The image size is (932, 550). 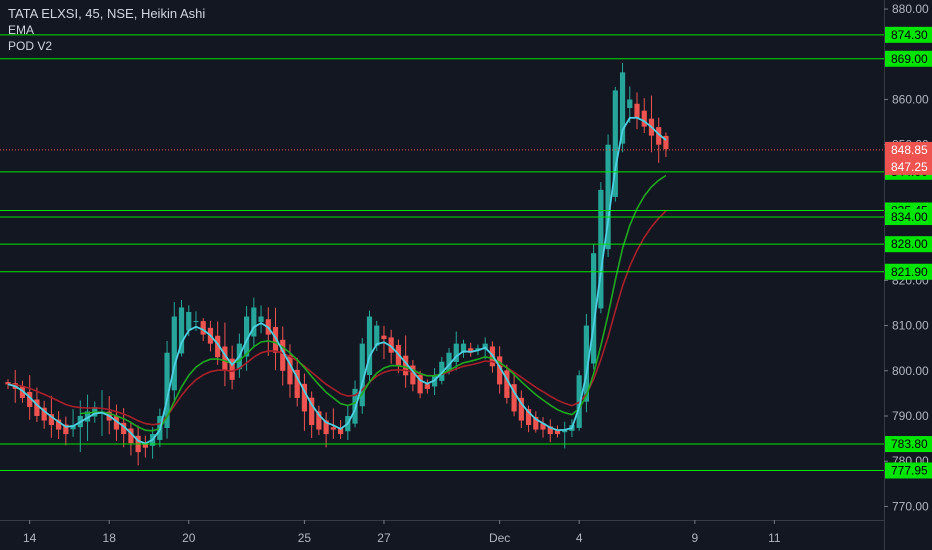 I want to click on level-label: 828.00, so click(x=909, y=244).